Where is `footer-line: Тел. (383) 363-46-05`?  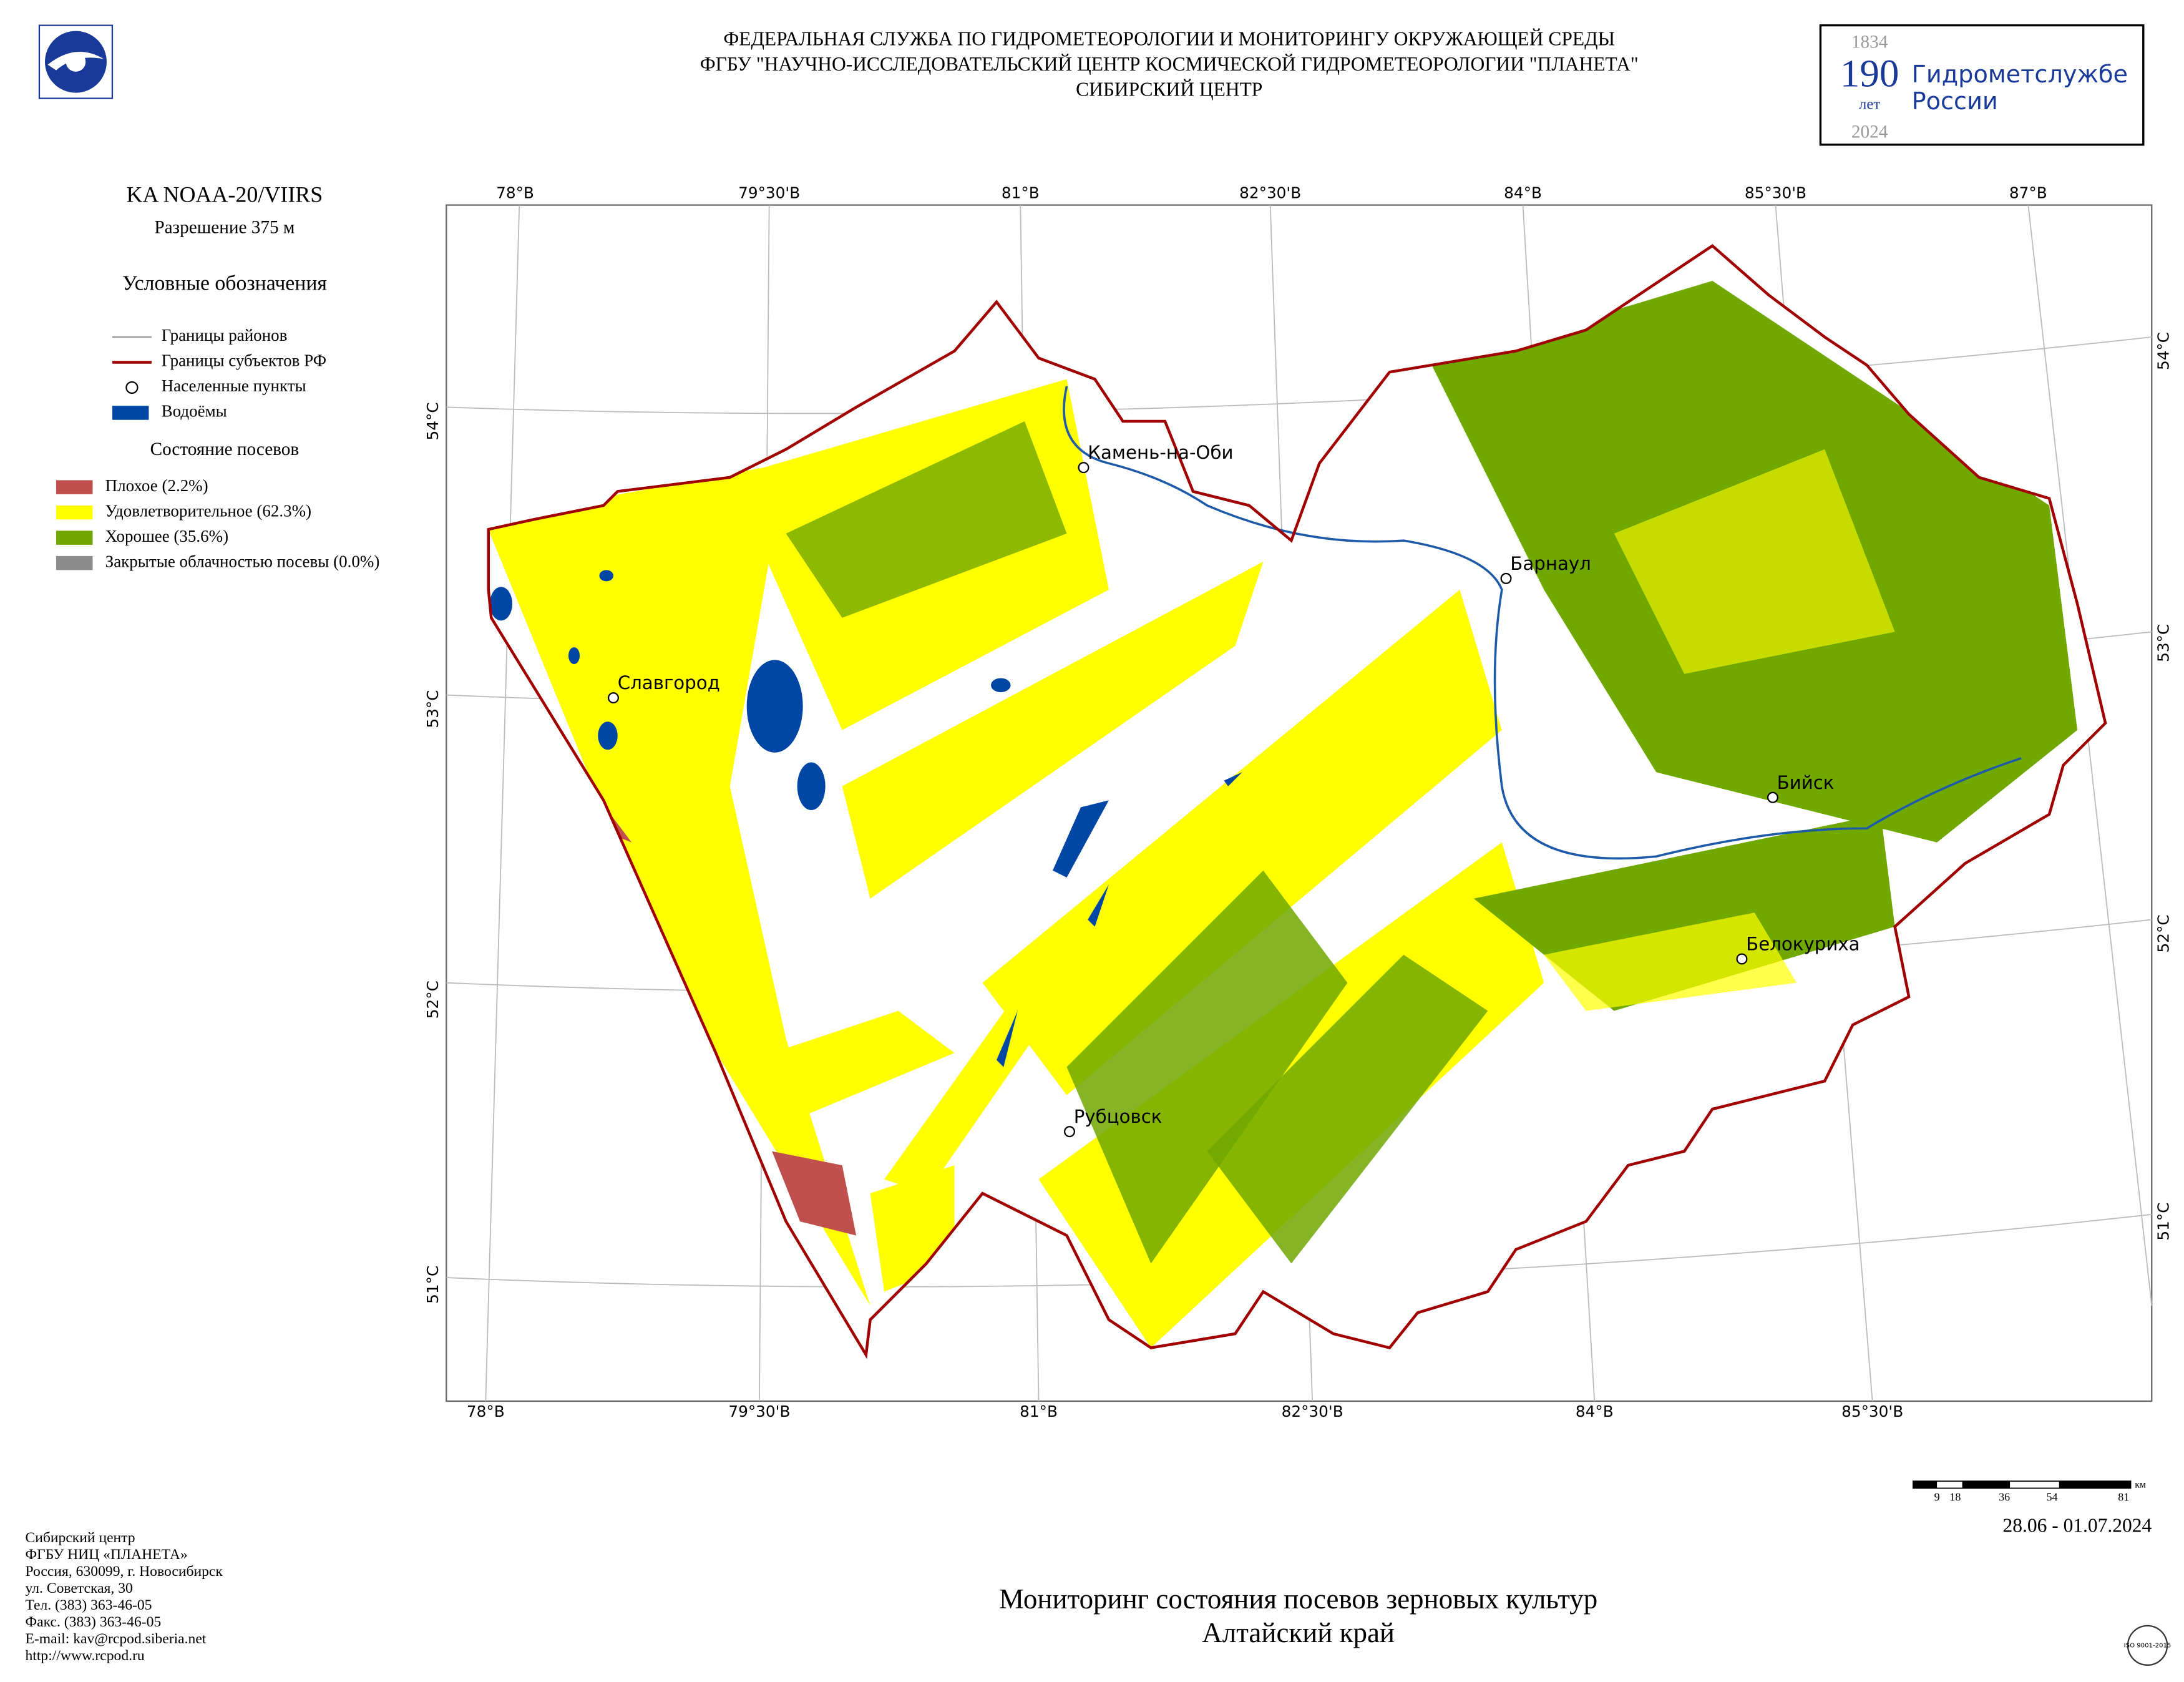
footer-line: Тел. (383) 363-46-05 is located at coordinates (89, 1605).